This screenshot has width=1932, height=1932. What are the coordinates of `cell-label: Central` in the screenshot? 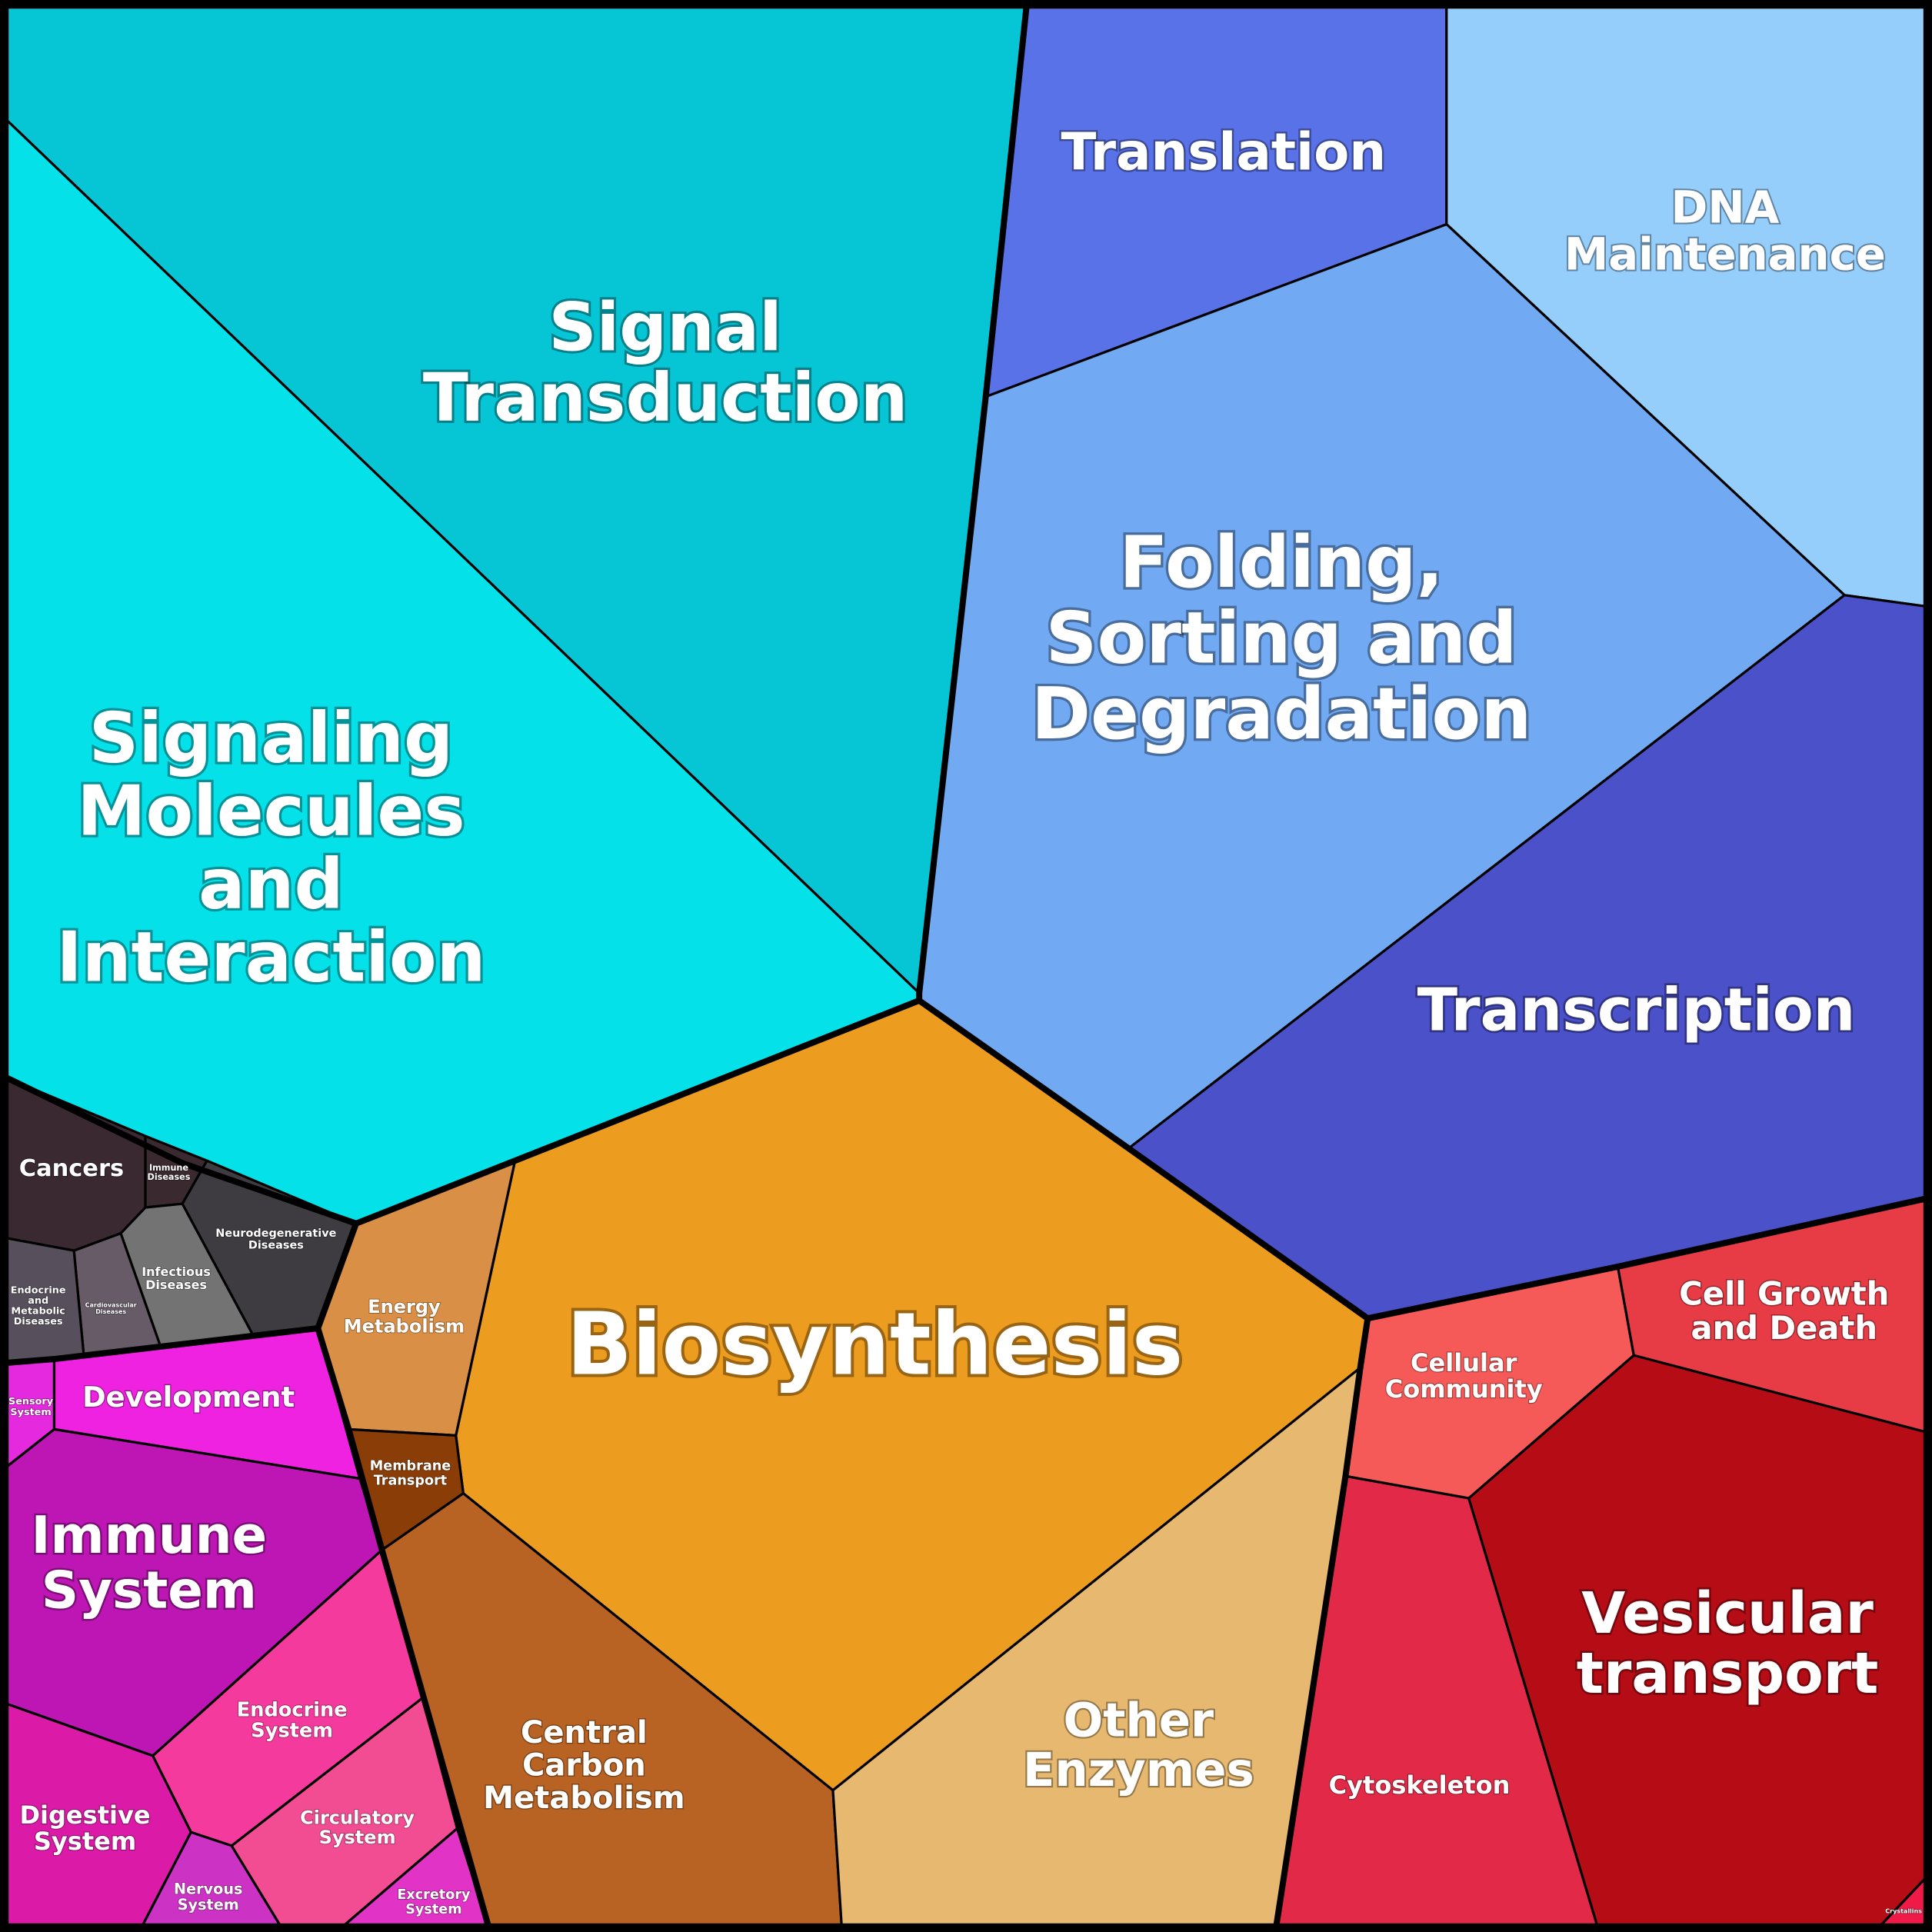 It's located at (584, 1732).